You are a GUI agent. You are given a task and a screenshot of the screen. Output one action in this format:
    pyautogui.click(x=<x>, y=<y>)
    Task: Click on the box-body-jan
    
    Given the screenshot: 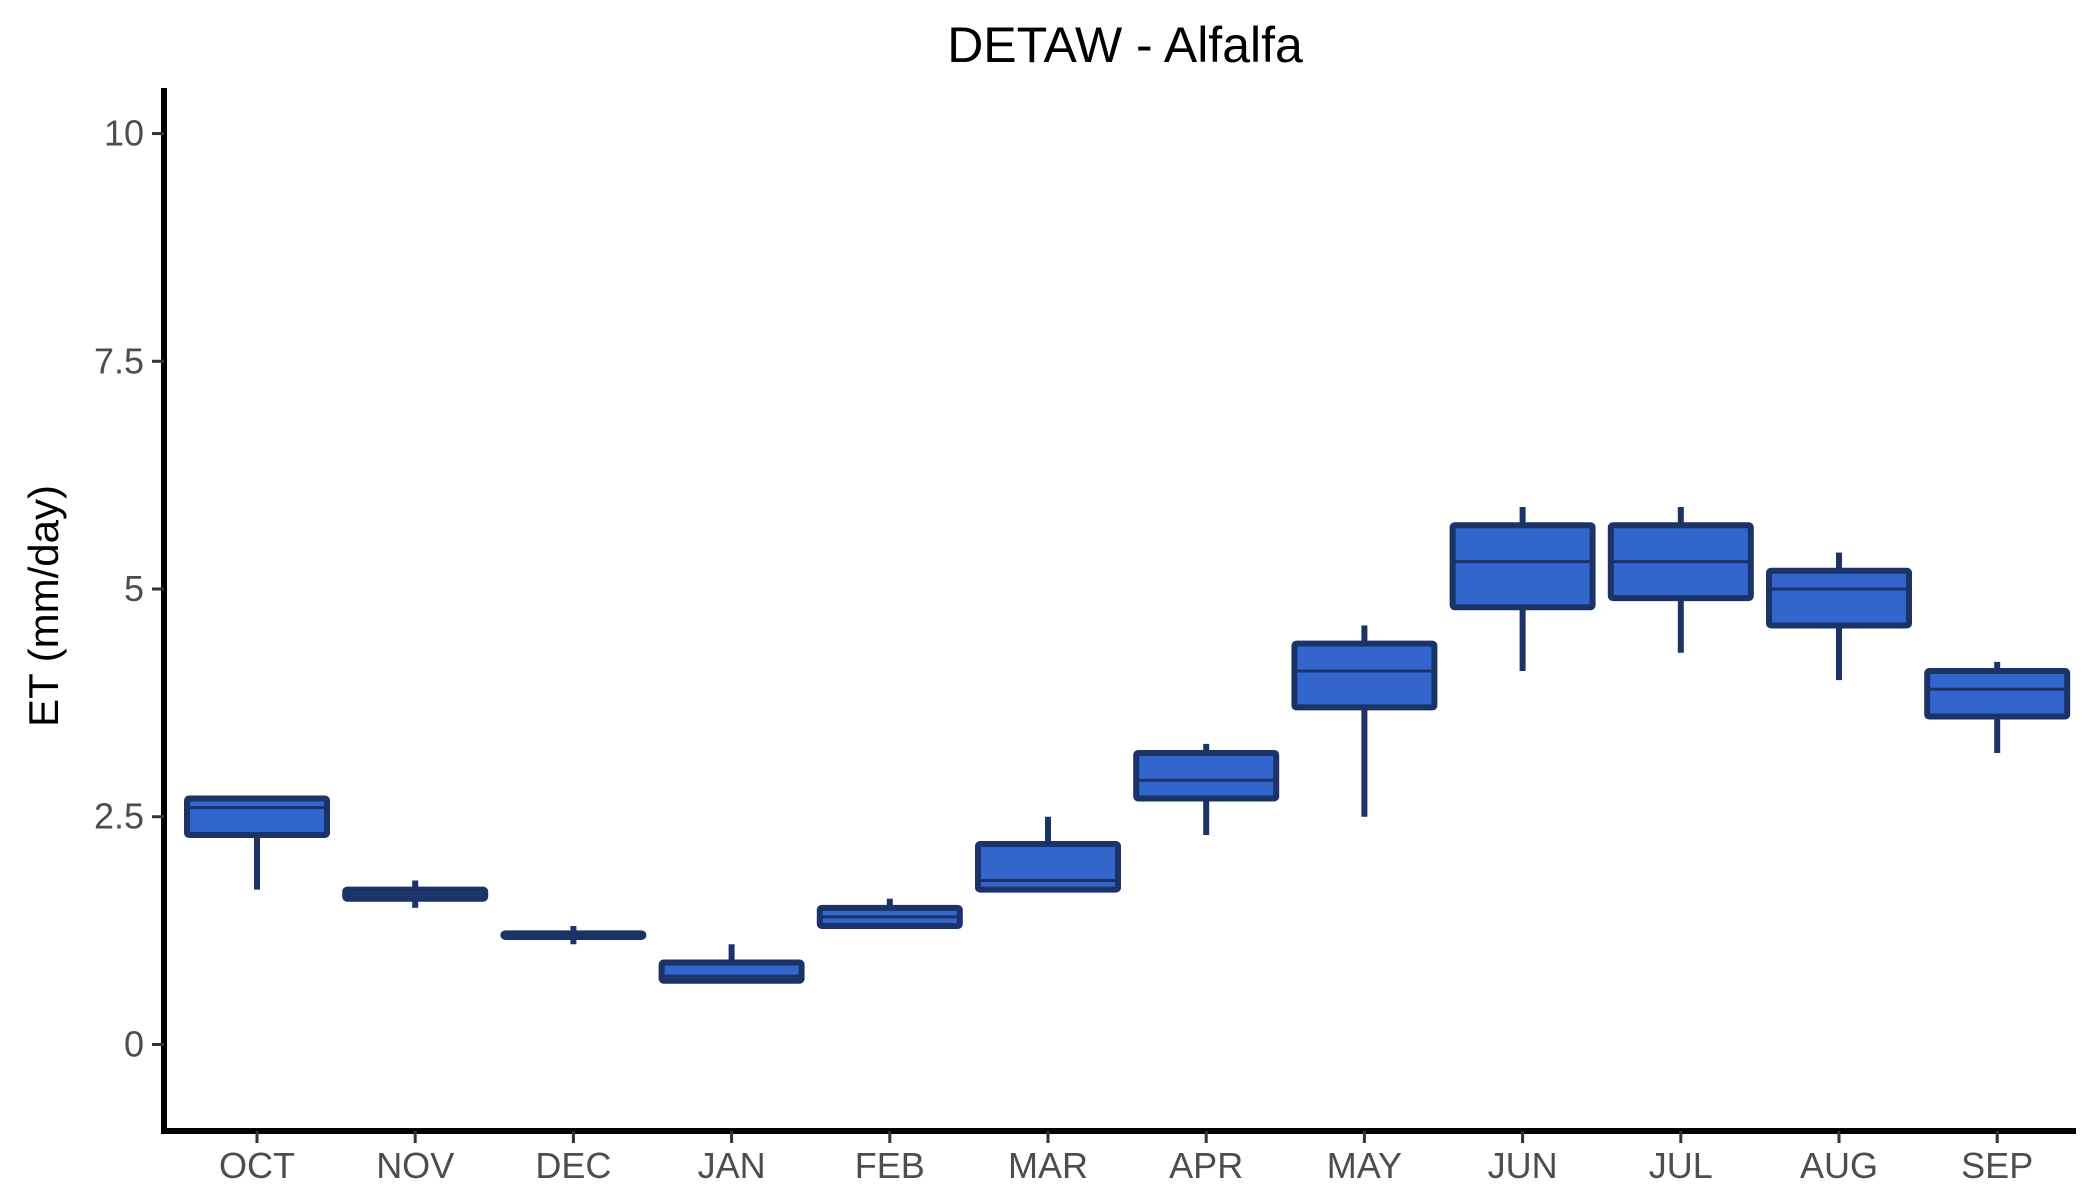 What is the action you would take?
    pyautogui.click(x=731, y=971)
    